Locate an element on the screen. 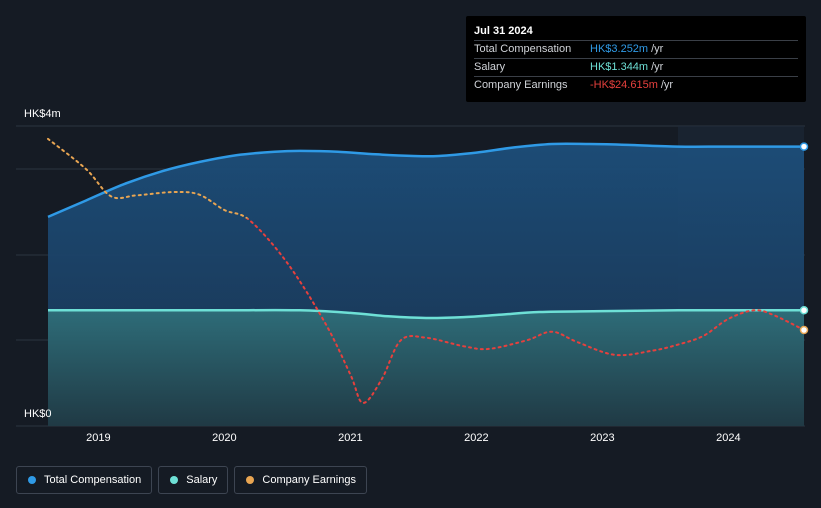 Image resolution: width=821 pixels, height=508 pixels. x-tick-label: 2023 is located at coordinates (602, 438).